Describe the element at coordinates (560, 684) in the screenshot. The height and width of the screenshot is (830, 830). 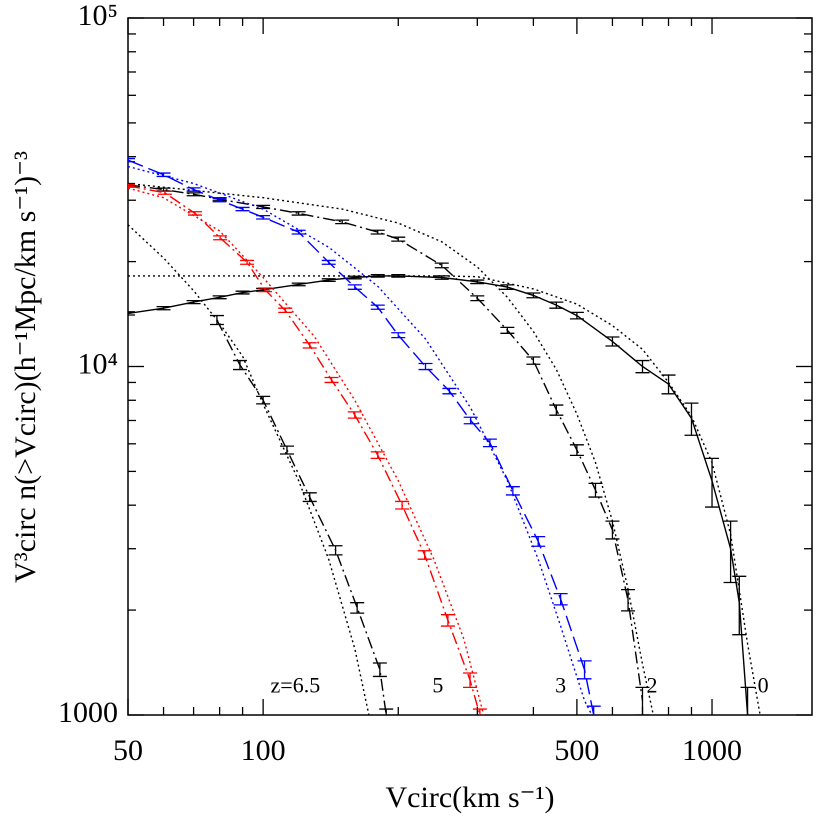
I see `annotation: 3` at that location.